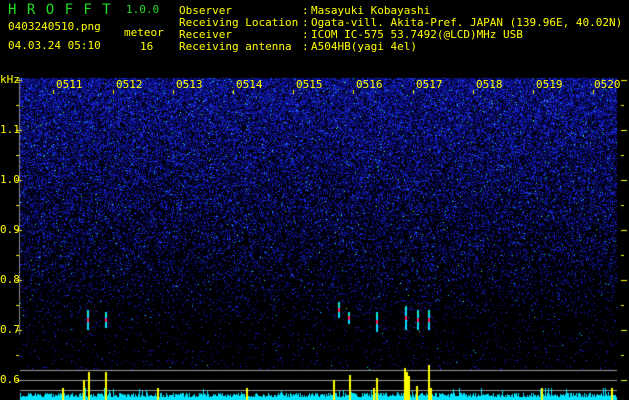 The height and width of the screenshot is (400, 629). Describe the element at coordinates (129, 84) in the screenshot. I see `time-label: 0512` at that location.